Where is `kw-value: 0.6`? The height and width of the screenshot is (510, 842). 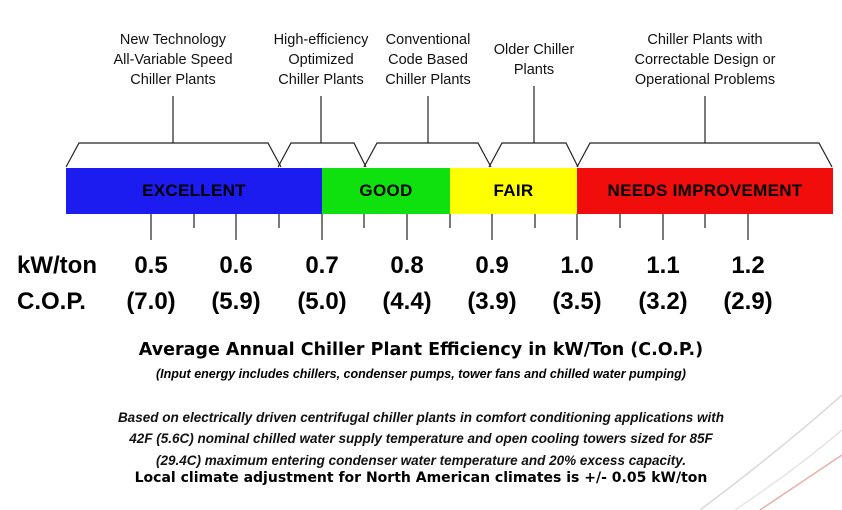
kw-value: 0.6 is located at coordinates (236, 265).